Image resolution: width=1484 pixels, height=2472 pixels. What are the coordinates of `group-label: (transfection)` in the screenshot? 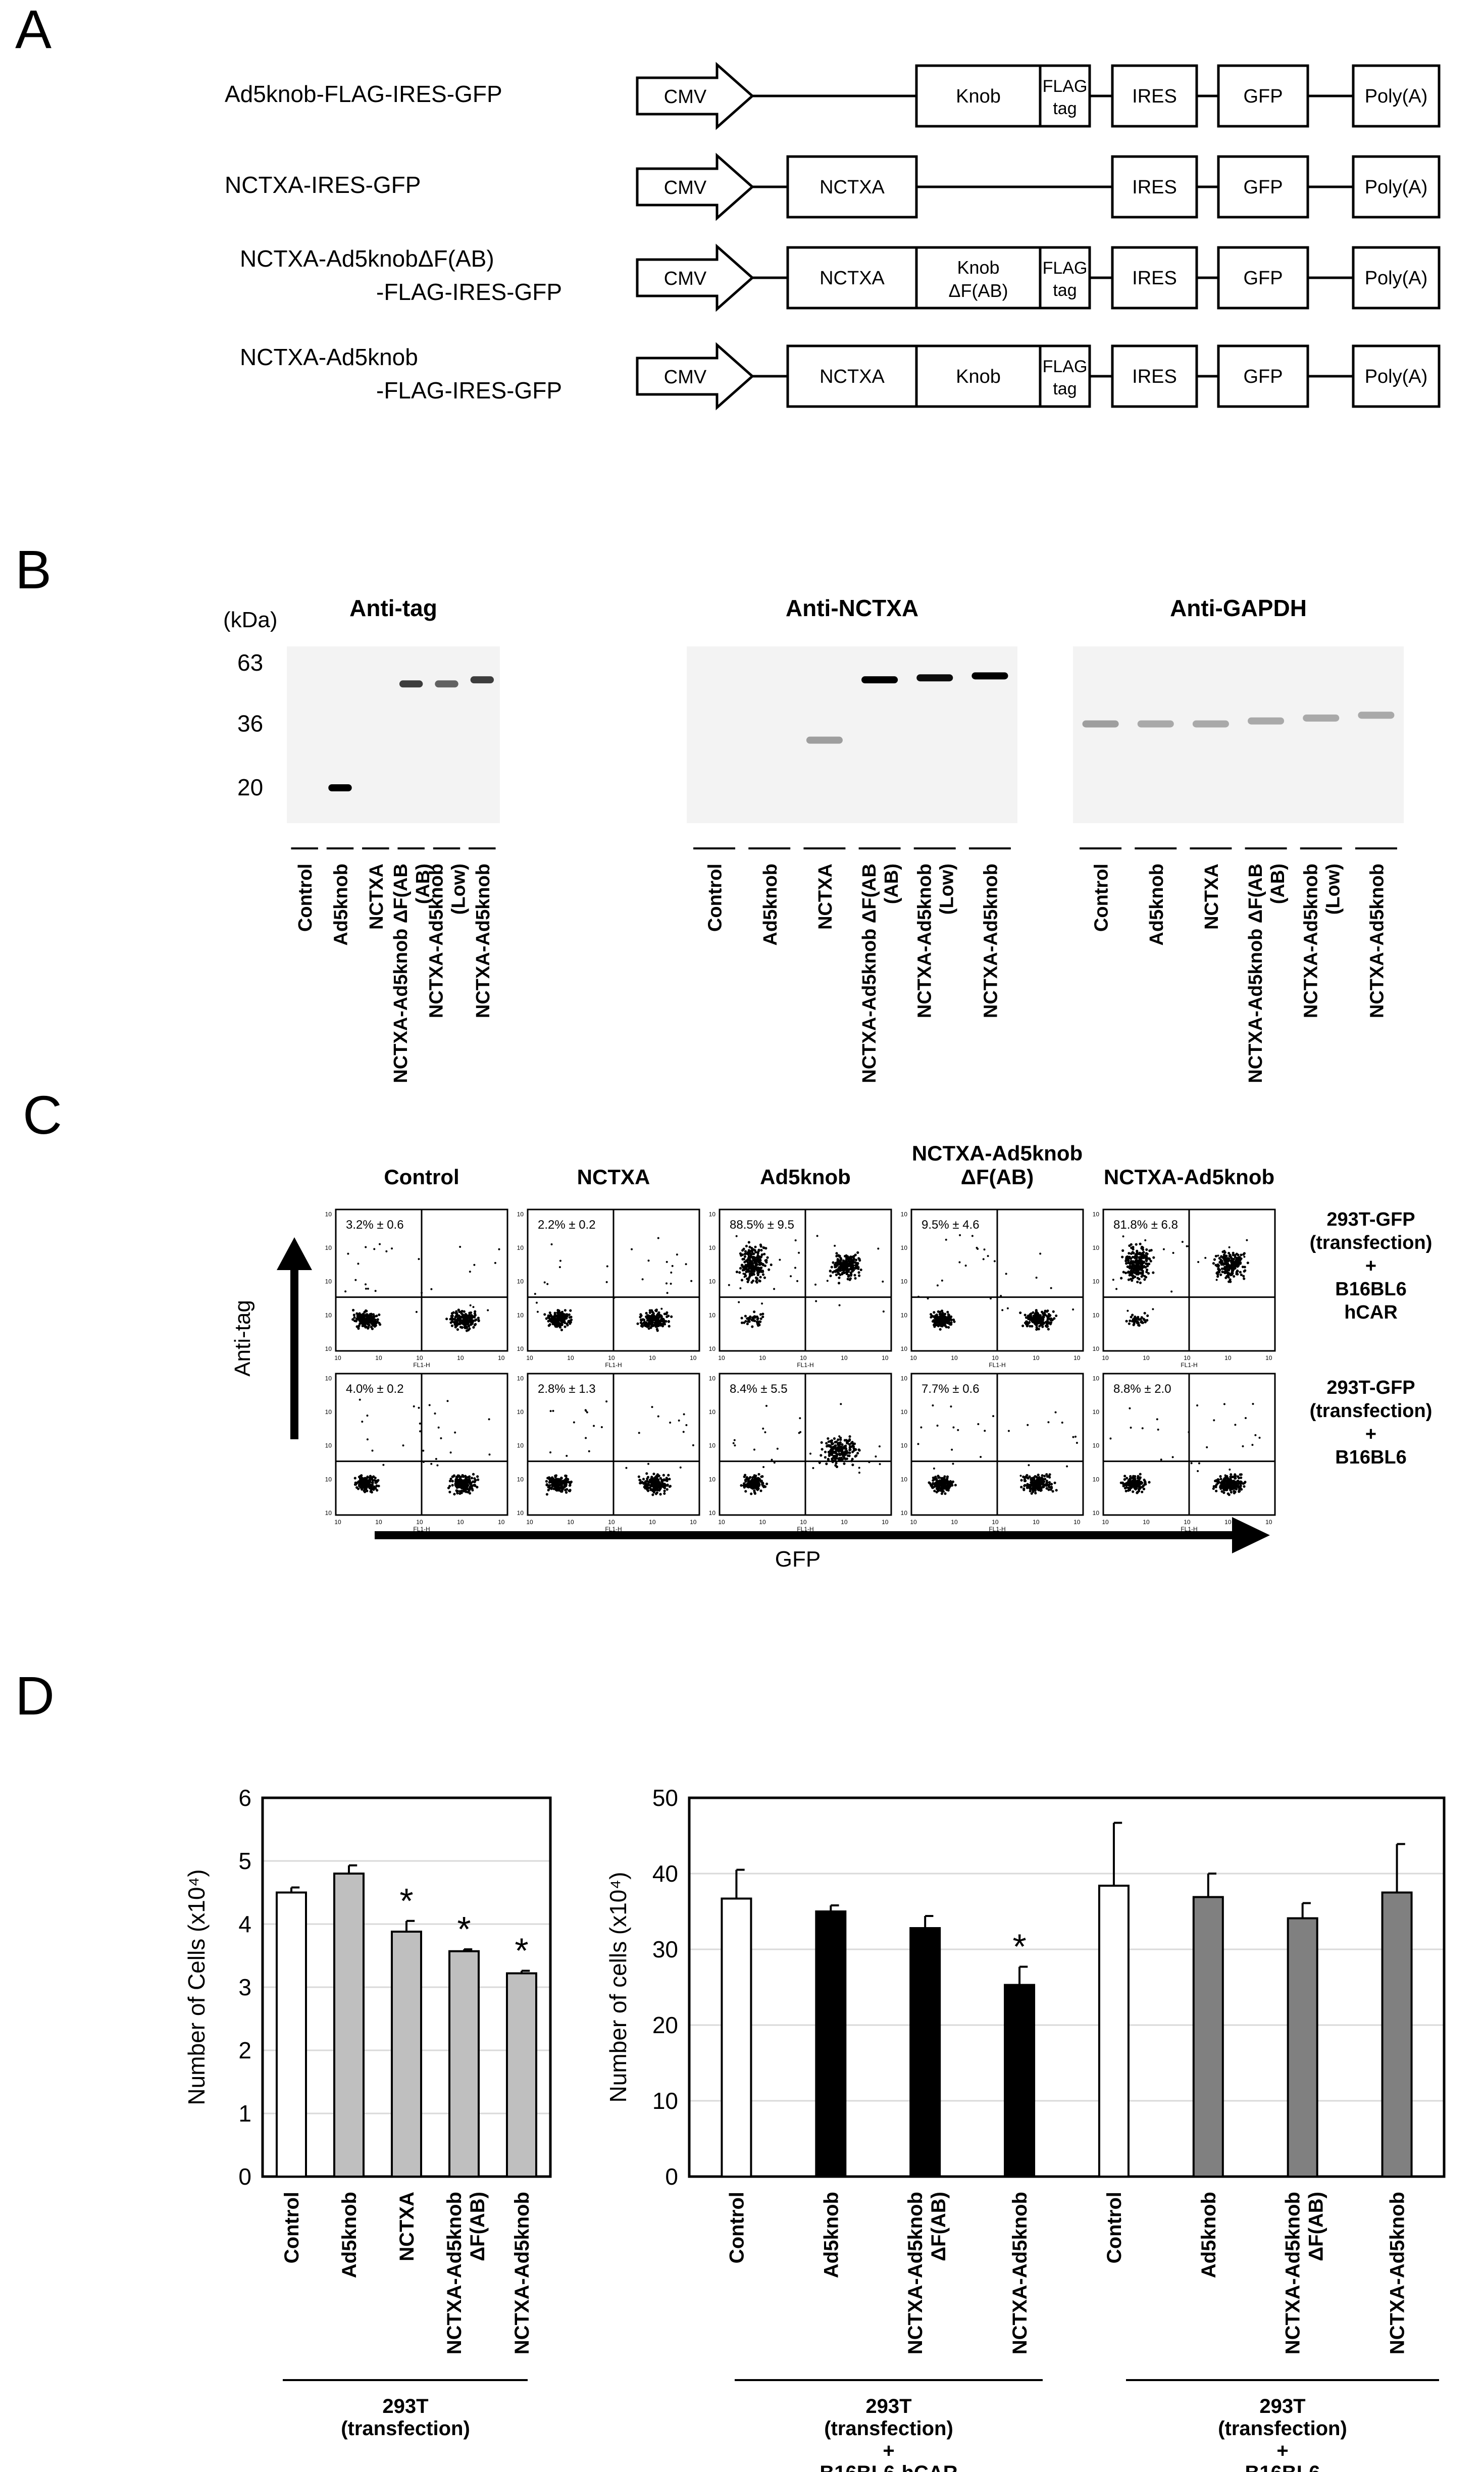 It's located at (405, 2429).